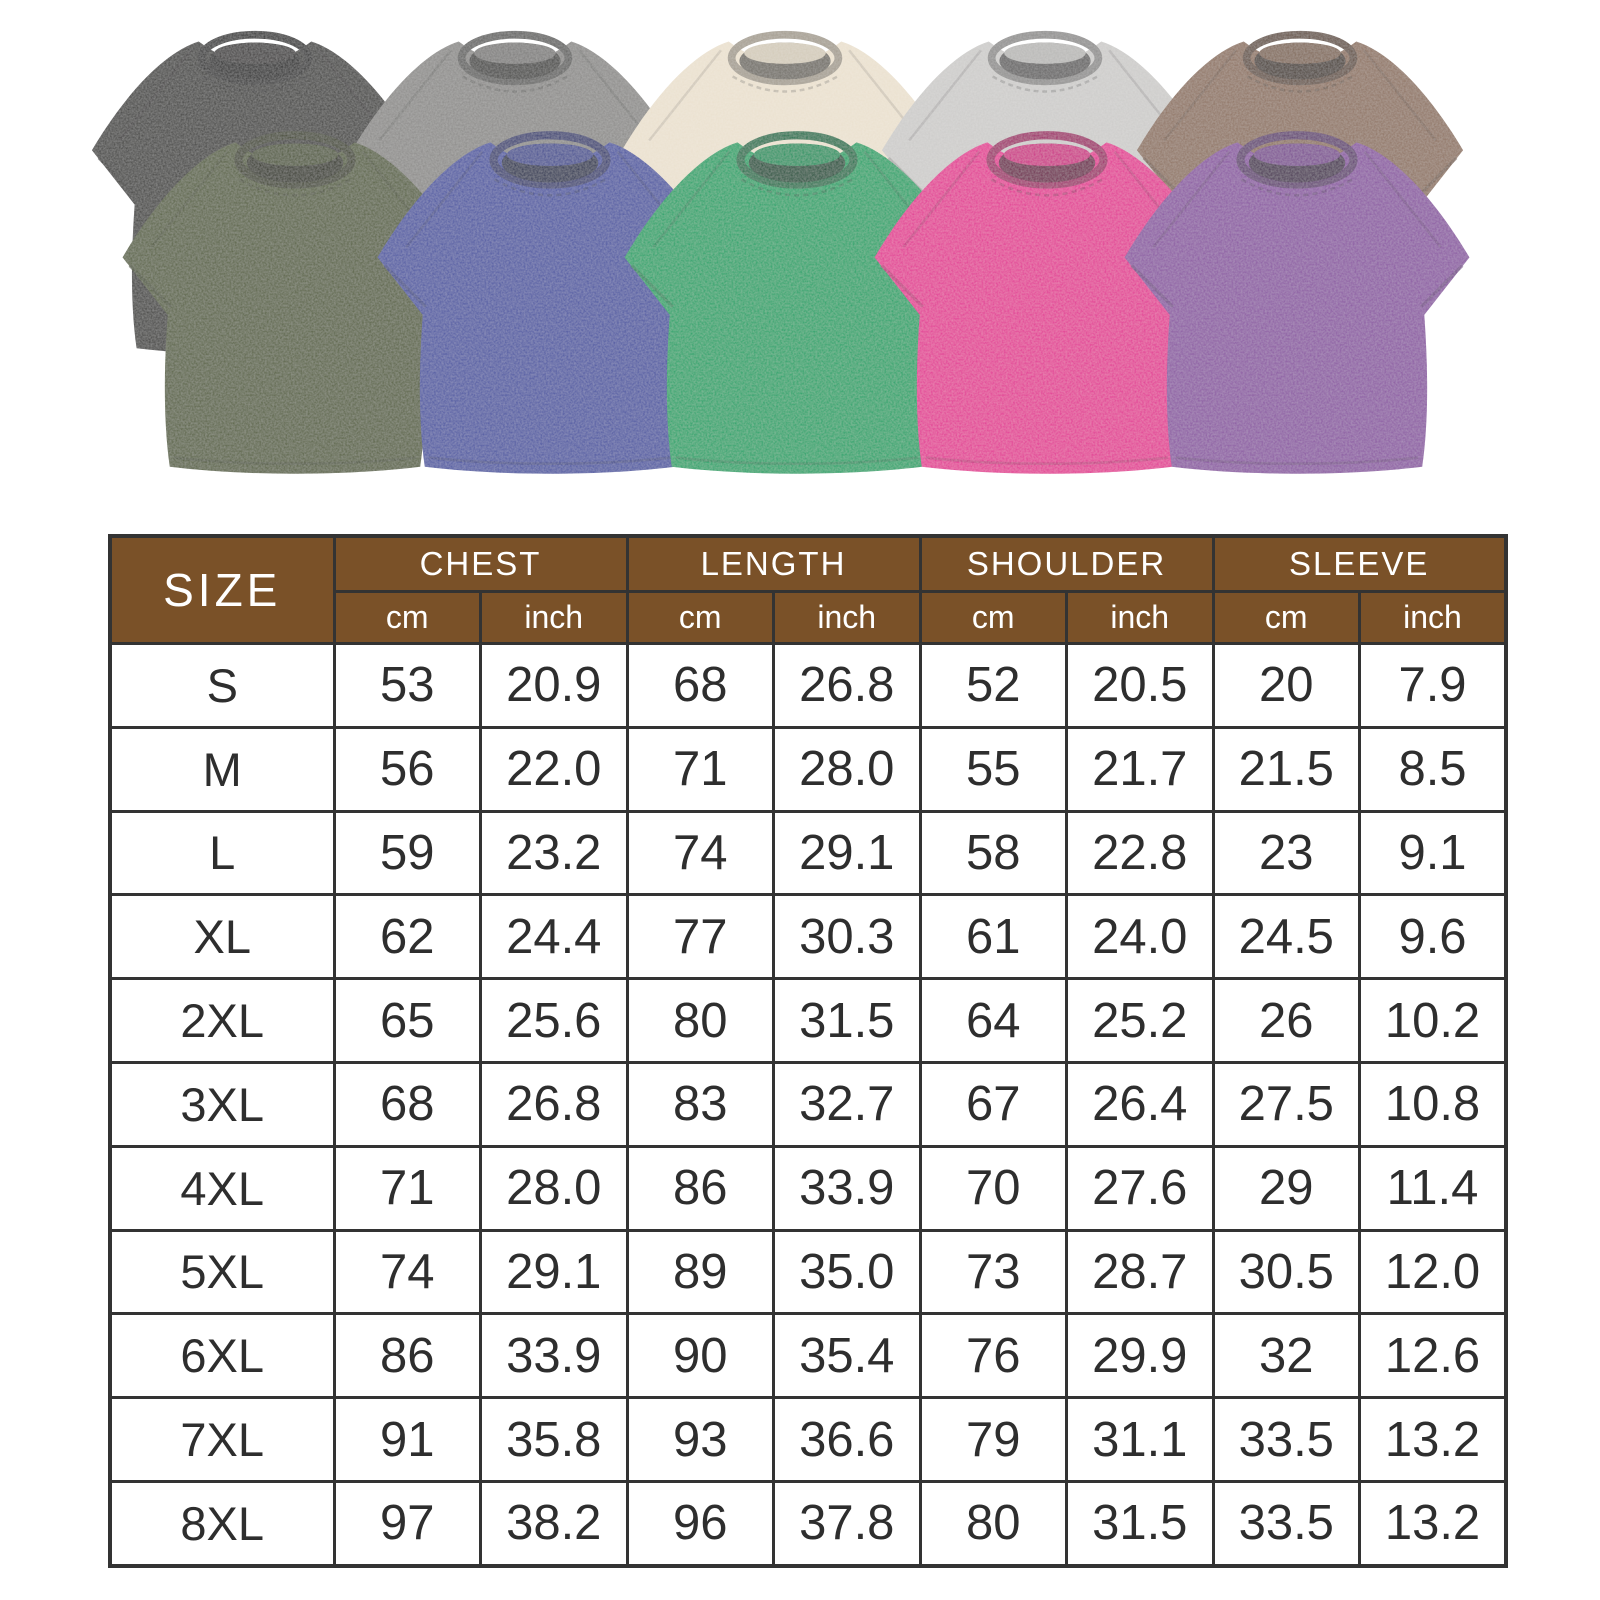 The image size is (1600, 1600). What do you see at coordinates (1433, 1104) in the screenshot?
I see `sleeve-inch-cell: 10.8` at bounding box center [1433, 1104].